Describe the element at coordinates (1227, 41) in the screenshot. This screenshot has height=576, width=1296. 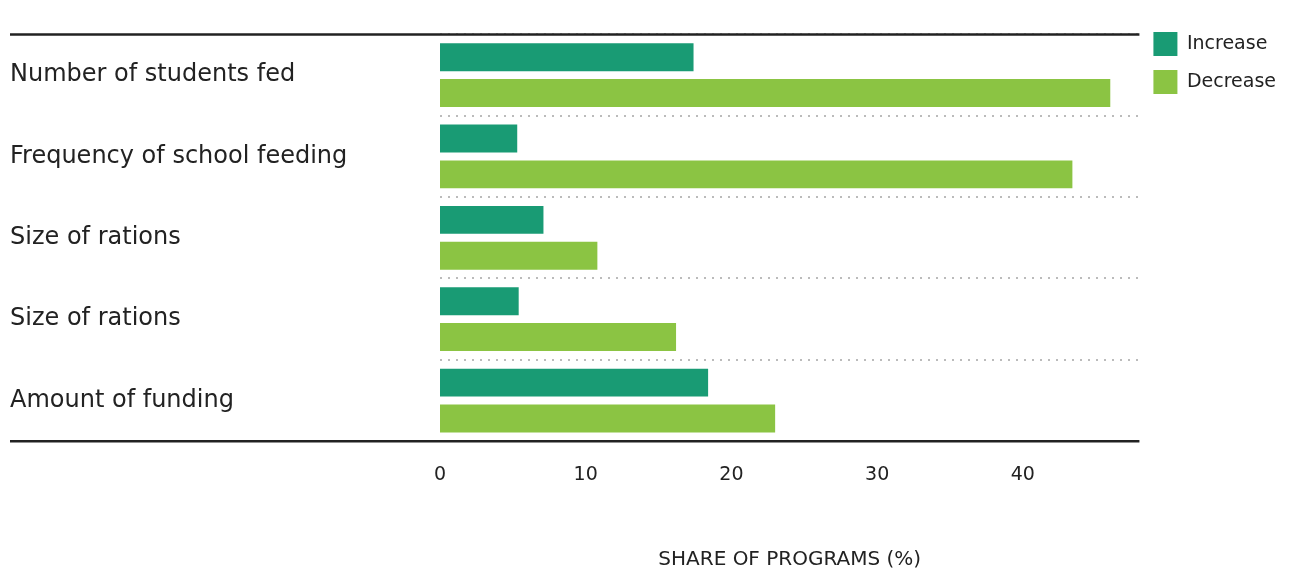
I see `legend-label: Increase` at that location.